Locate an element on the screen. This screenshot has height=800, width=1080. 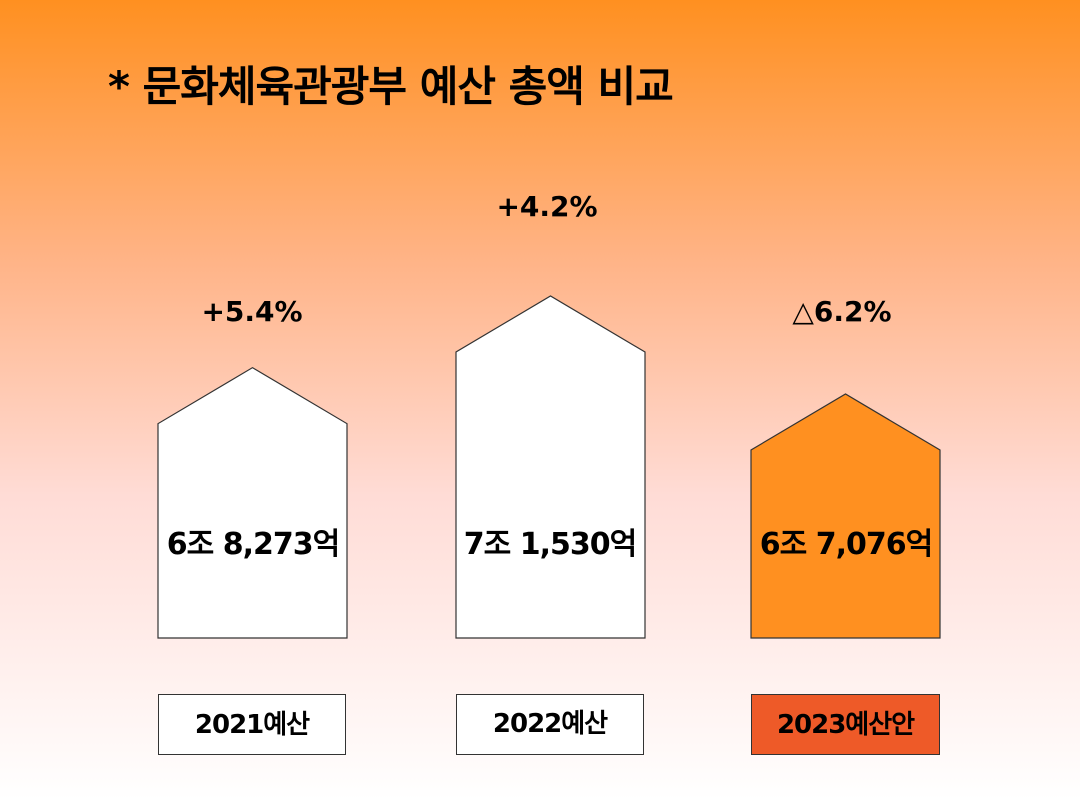
value-label-2023: 6조 7,076억 is located at coordinates (846, 544).